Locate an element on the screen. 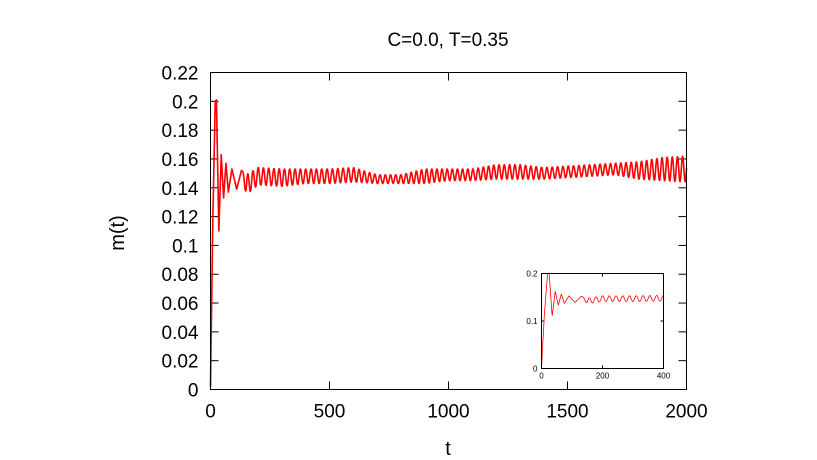 Image resolution: width=817 pixels, height=460 pixels. inset-plot-series is located at coordinates (602, 320).